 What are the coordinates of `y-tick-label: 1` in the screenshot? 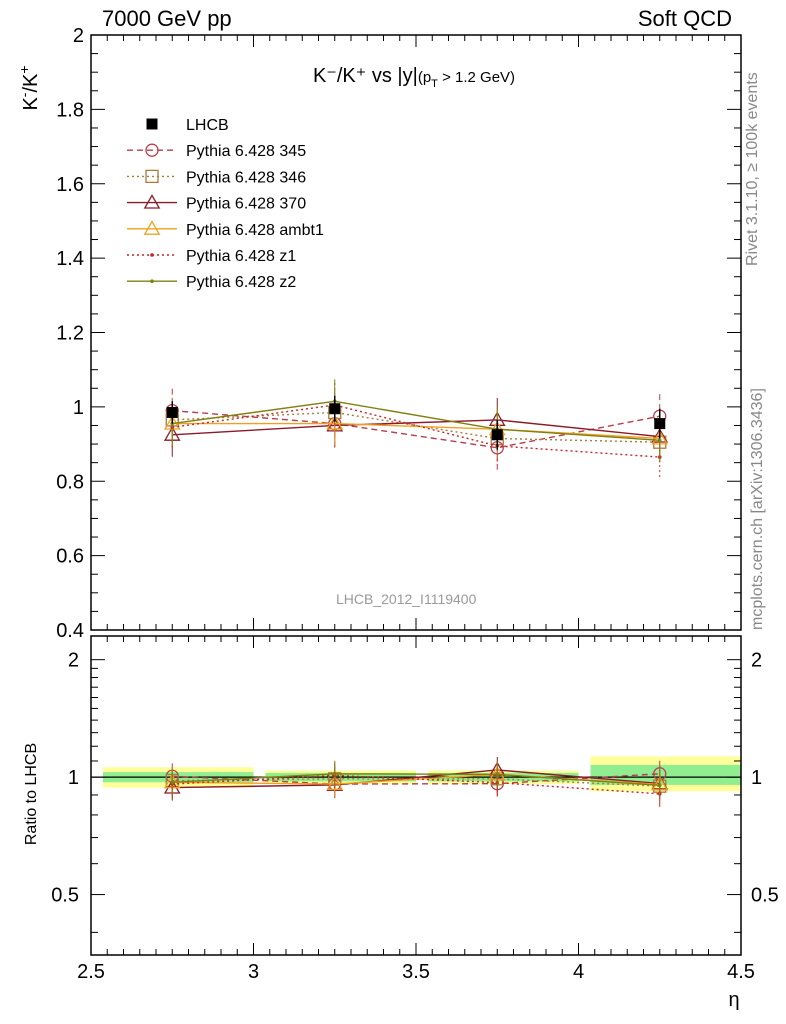 It's located at (78, 408).